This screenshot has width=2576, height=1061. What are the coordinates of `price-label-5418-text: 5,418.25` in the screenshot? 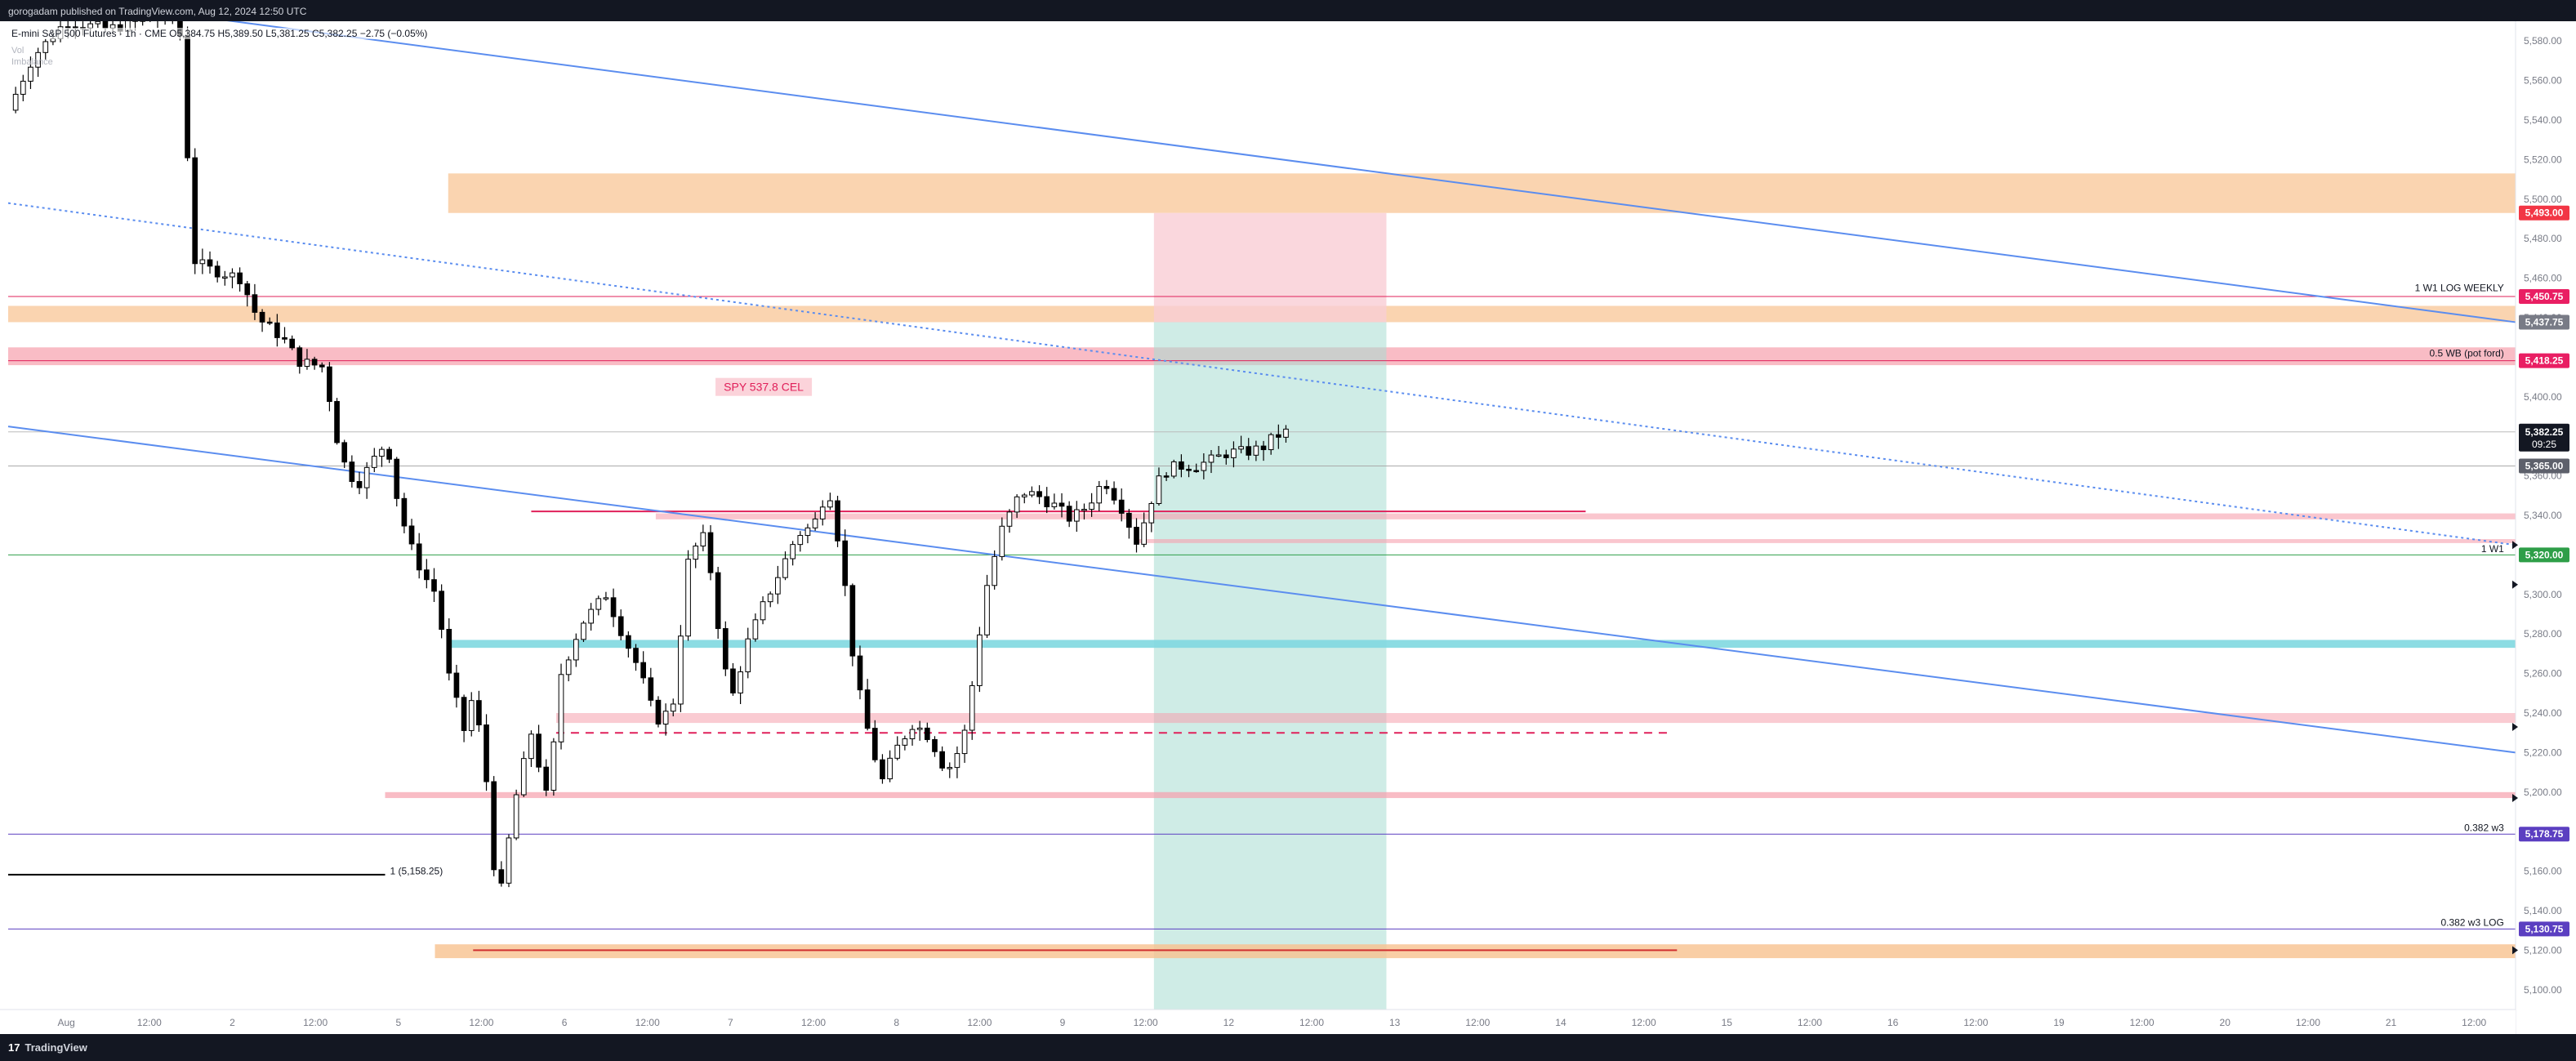 It's located at (2544, 361).